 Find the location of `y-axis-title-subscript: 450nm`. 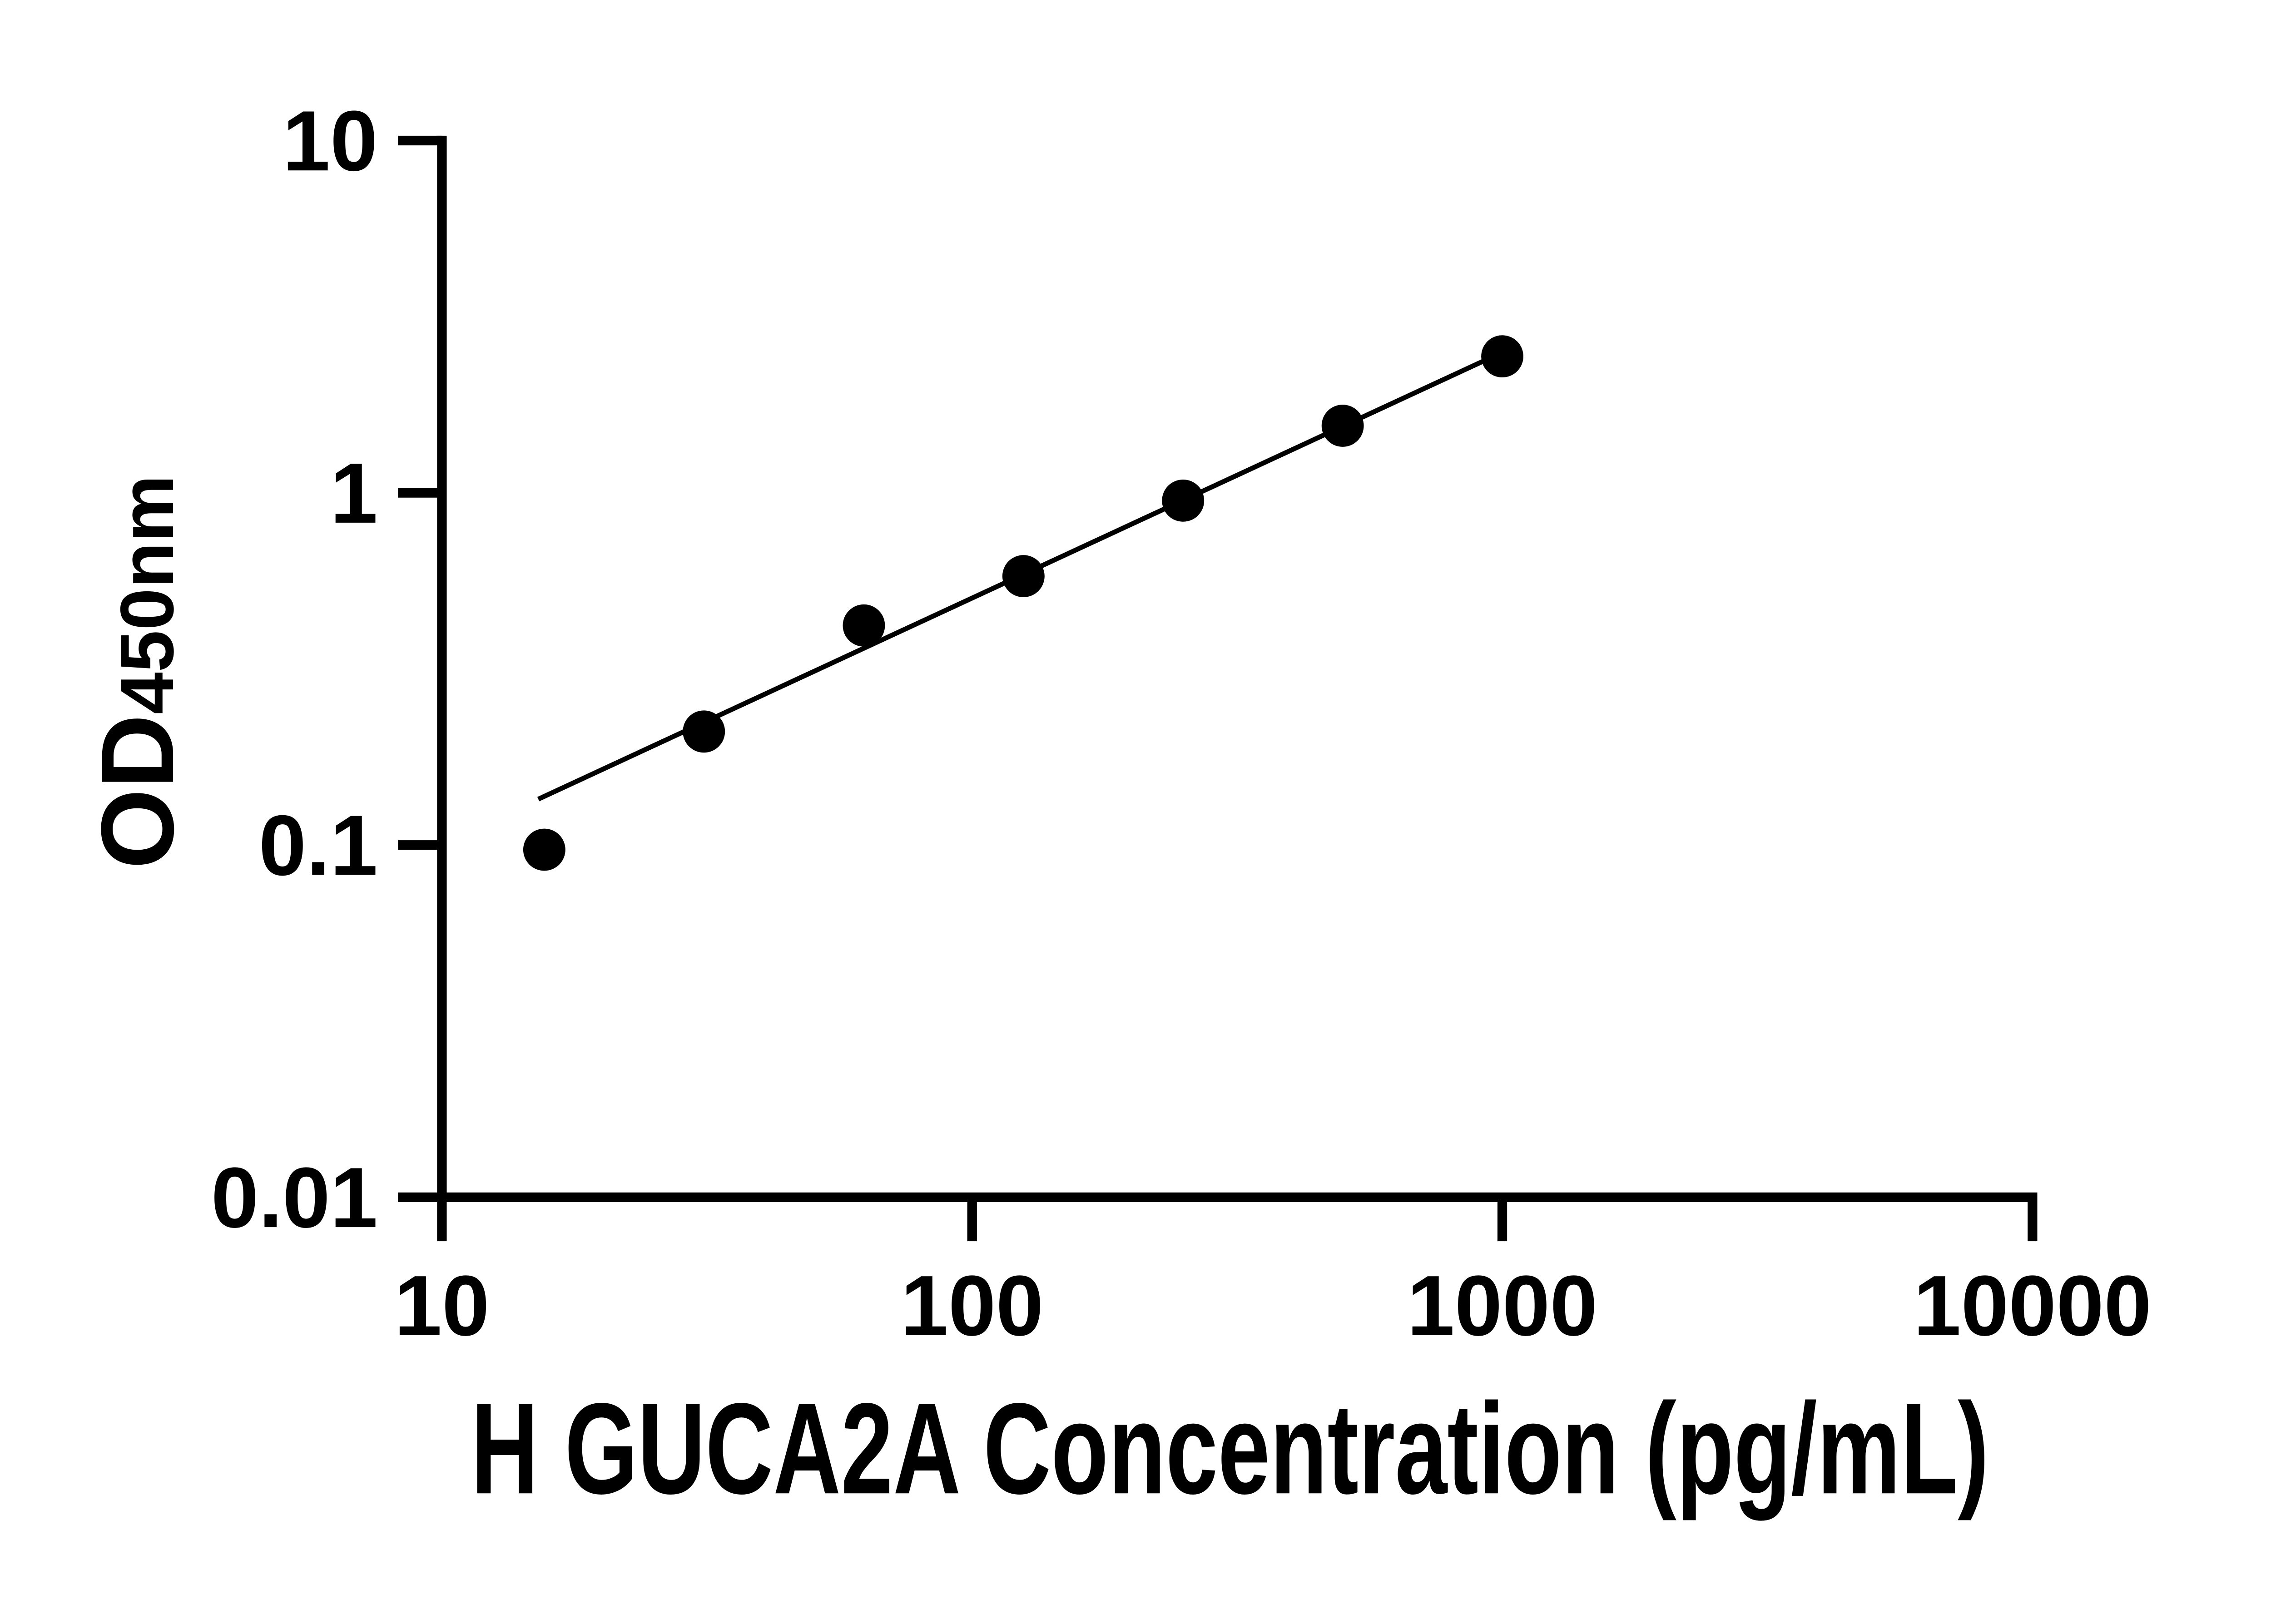

y-axis-title-subscript: 450nm is located at coordinates (147, 594).